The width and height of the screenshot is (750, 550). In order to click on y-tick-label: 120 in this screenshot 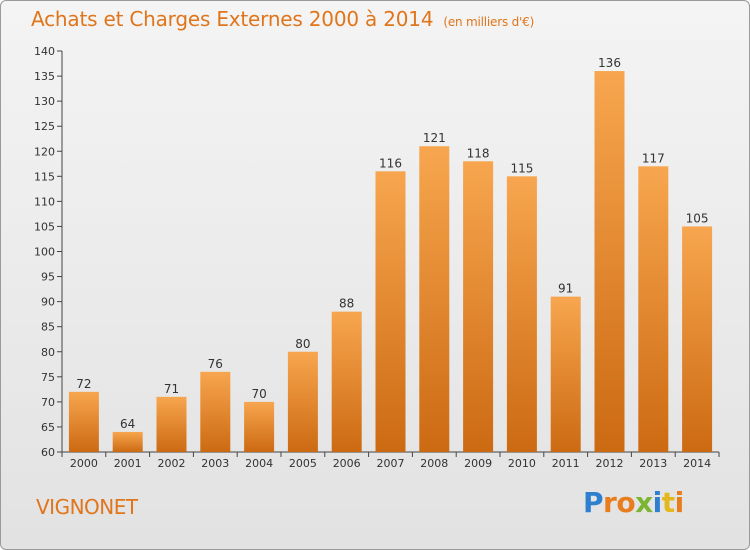, I will do `click(44, 151)`.